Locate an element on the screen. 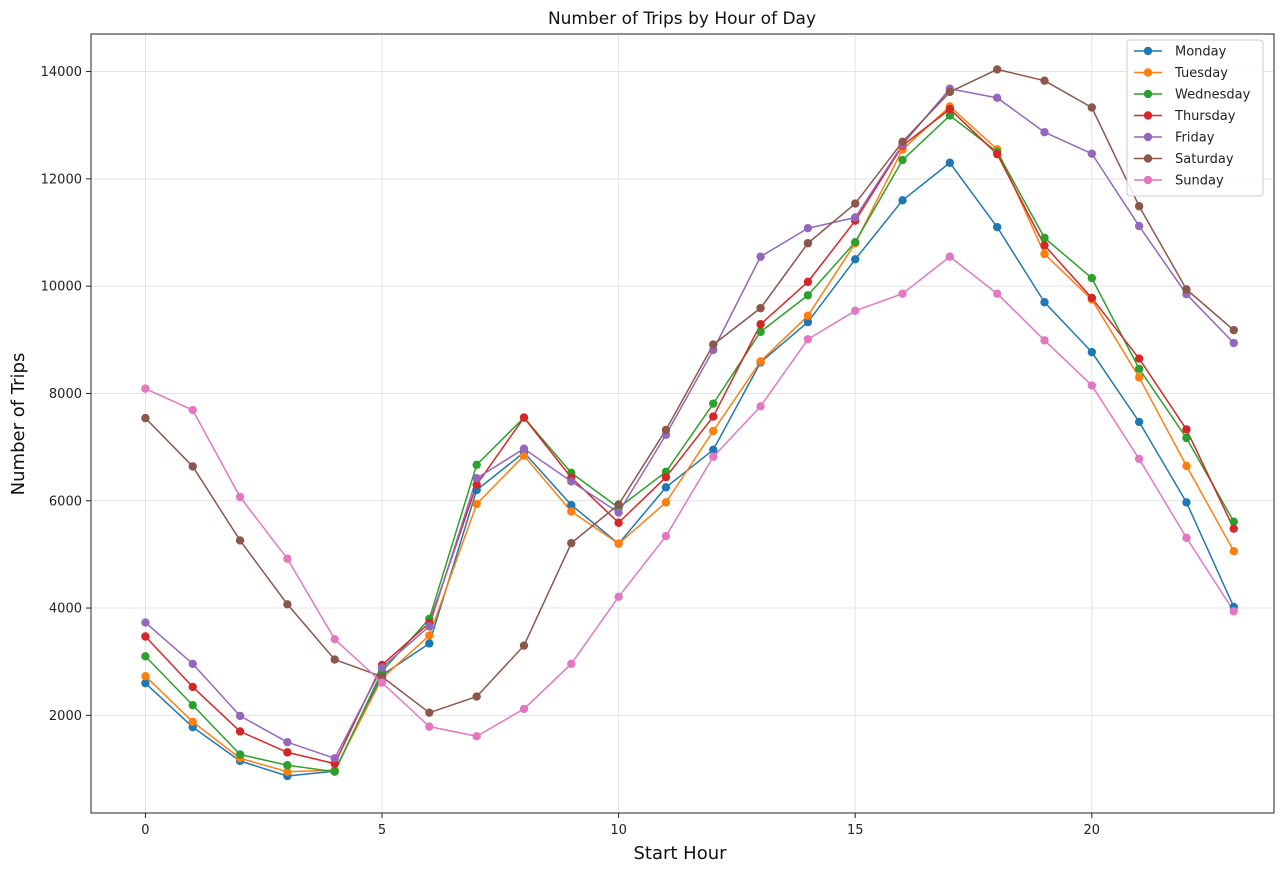 This screenshot has height=873, width=1280. legend-label-monday: Monday is located at coordinates (1201, 52).